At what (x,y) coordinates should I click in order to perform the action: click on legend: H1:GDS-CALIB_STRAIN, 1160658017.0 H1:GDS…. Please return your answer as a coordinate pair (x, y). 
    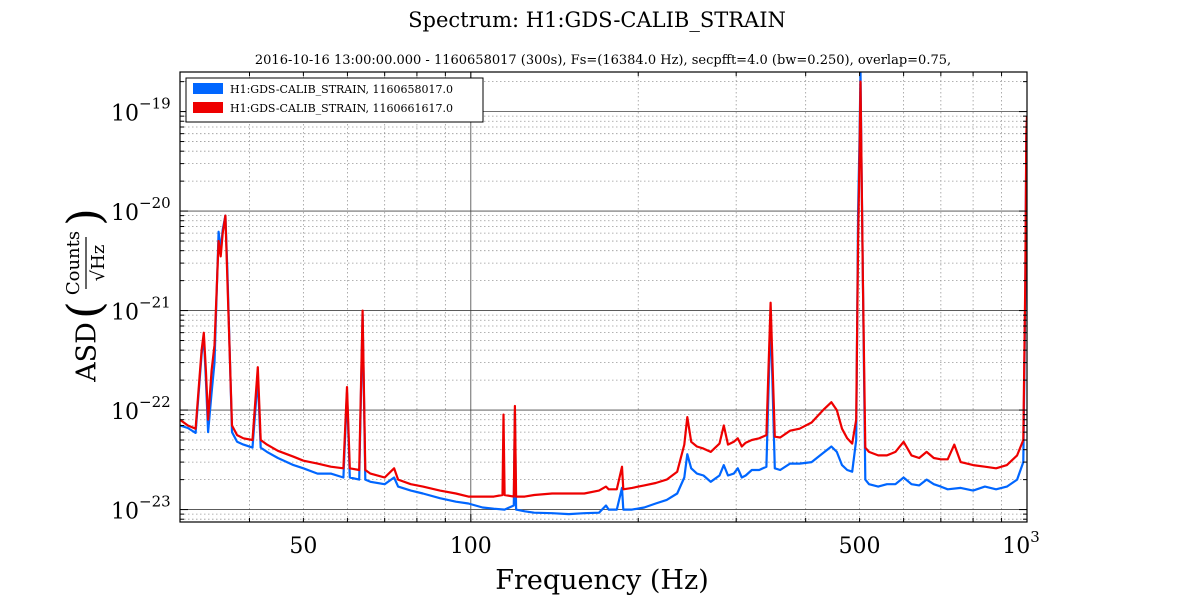
    Looking at the image, I should click on (334, 100).